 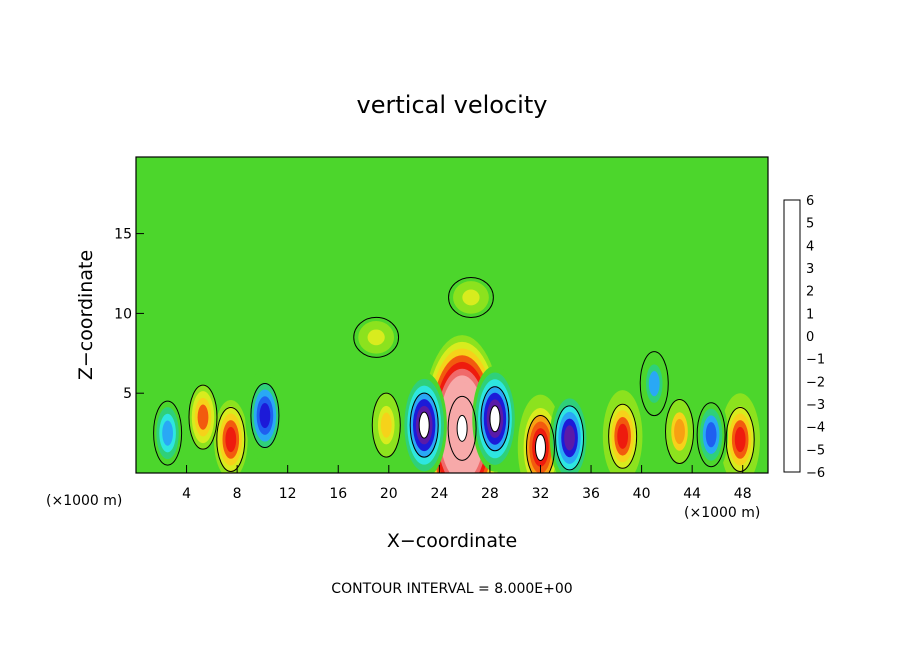 What do you see at coordinates (127, 394) in the screenshot?
I see `y-tick-label: 5` at bounding box center [127, 394].